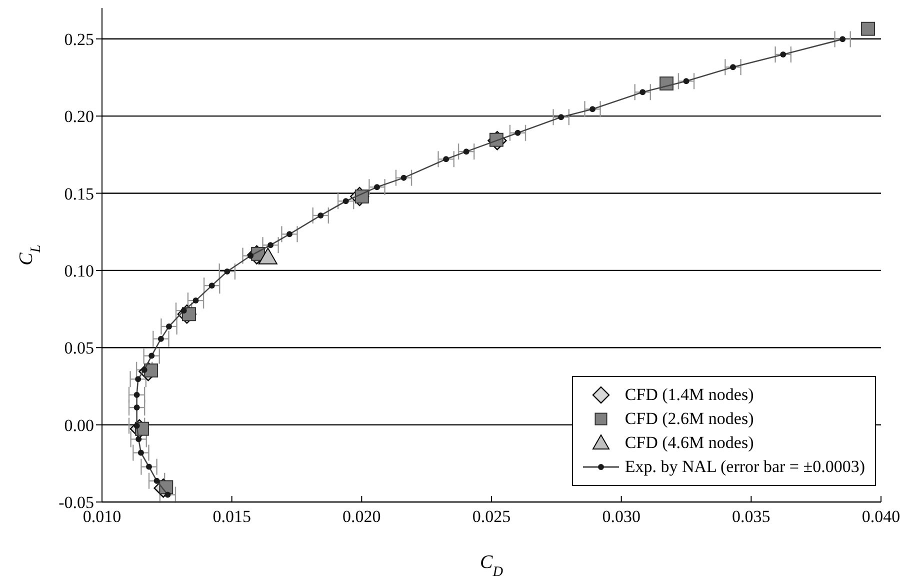 Image resolution: width=907 pixels, height=587 pixels. Describe the element at coordinates (492, 566) in the screenshot. I see `x-axis-title: C$_{D}$` at that location.